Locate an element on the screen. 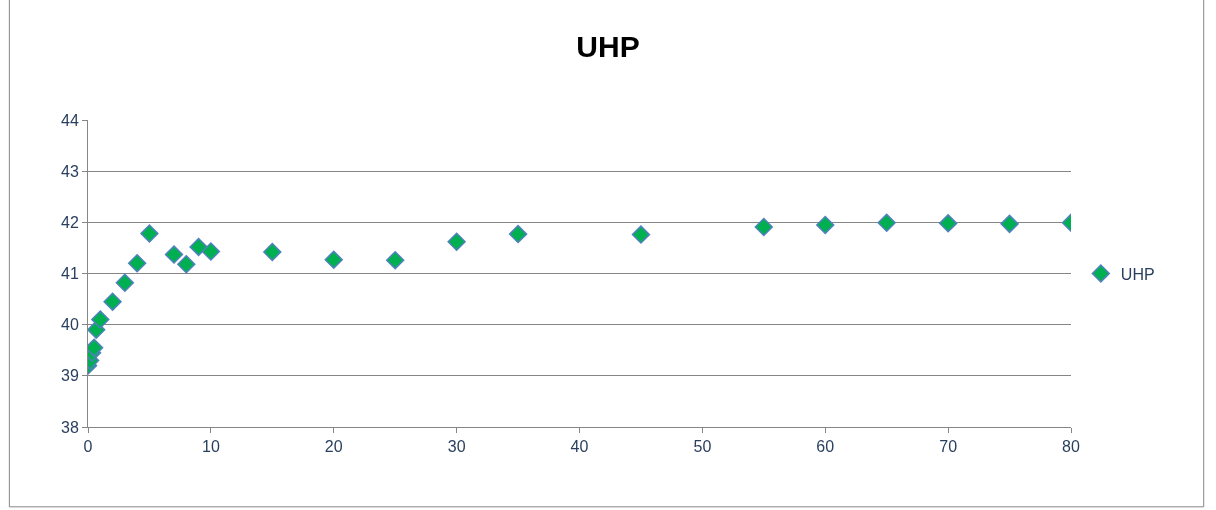 Image resolution: width=1216 pixels, height=510 pixels. x-tick-label: 40 is located at coordinates (579, 447).